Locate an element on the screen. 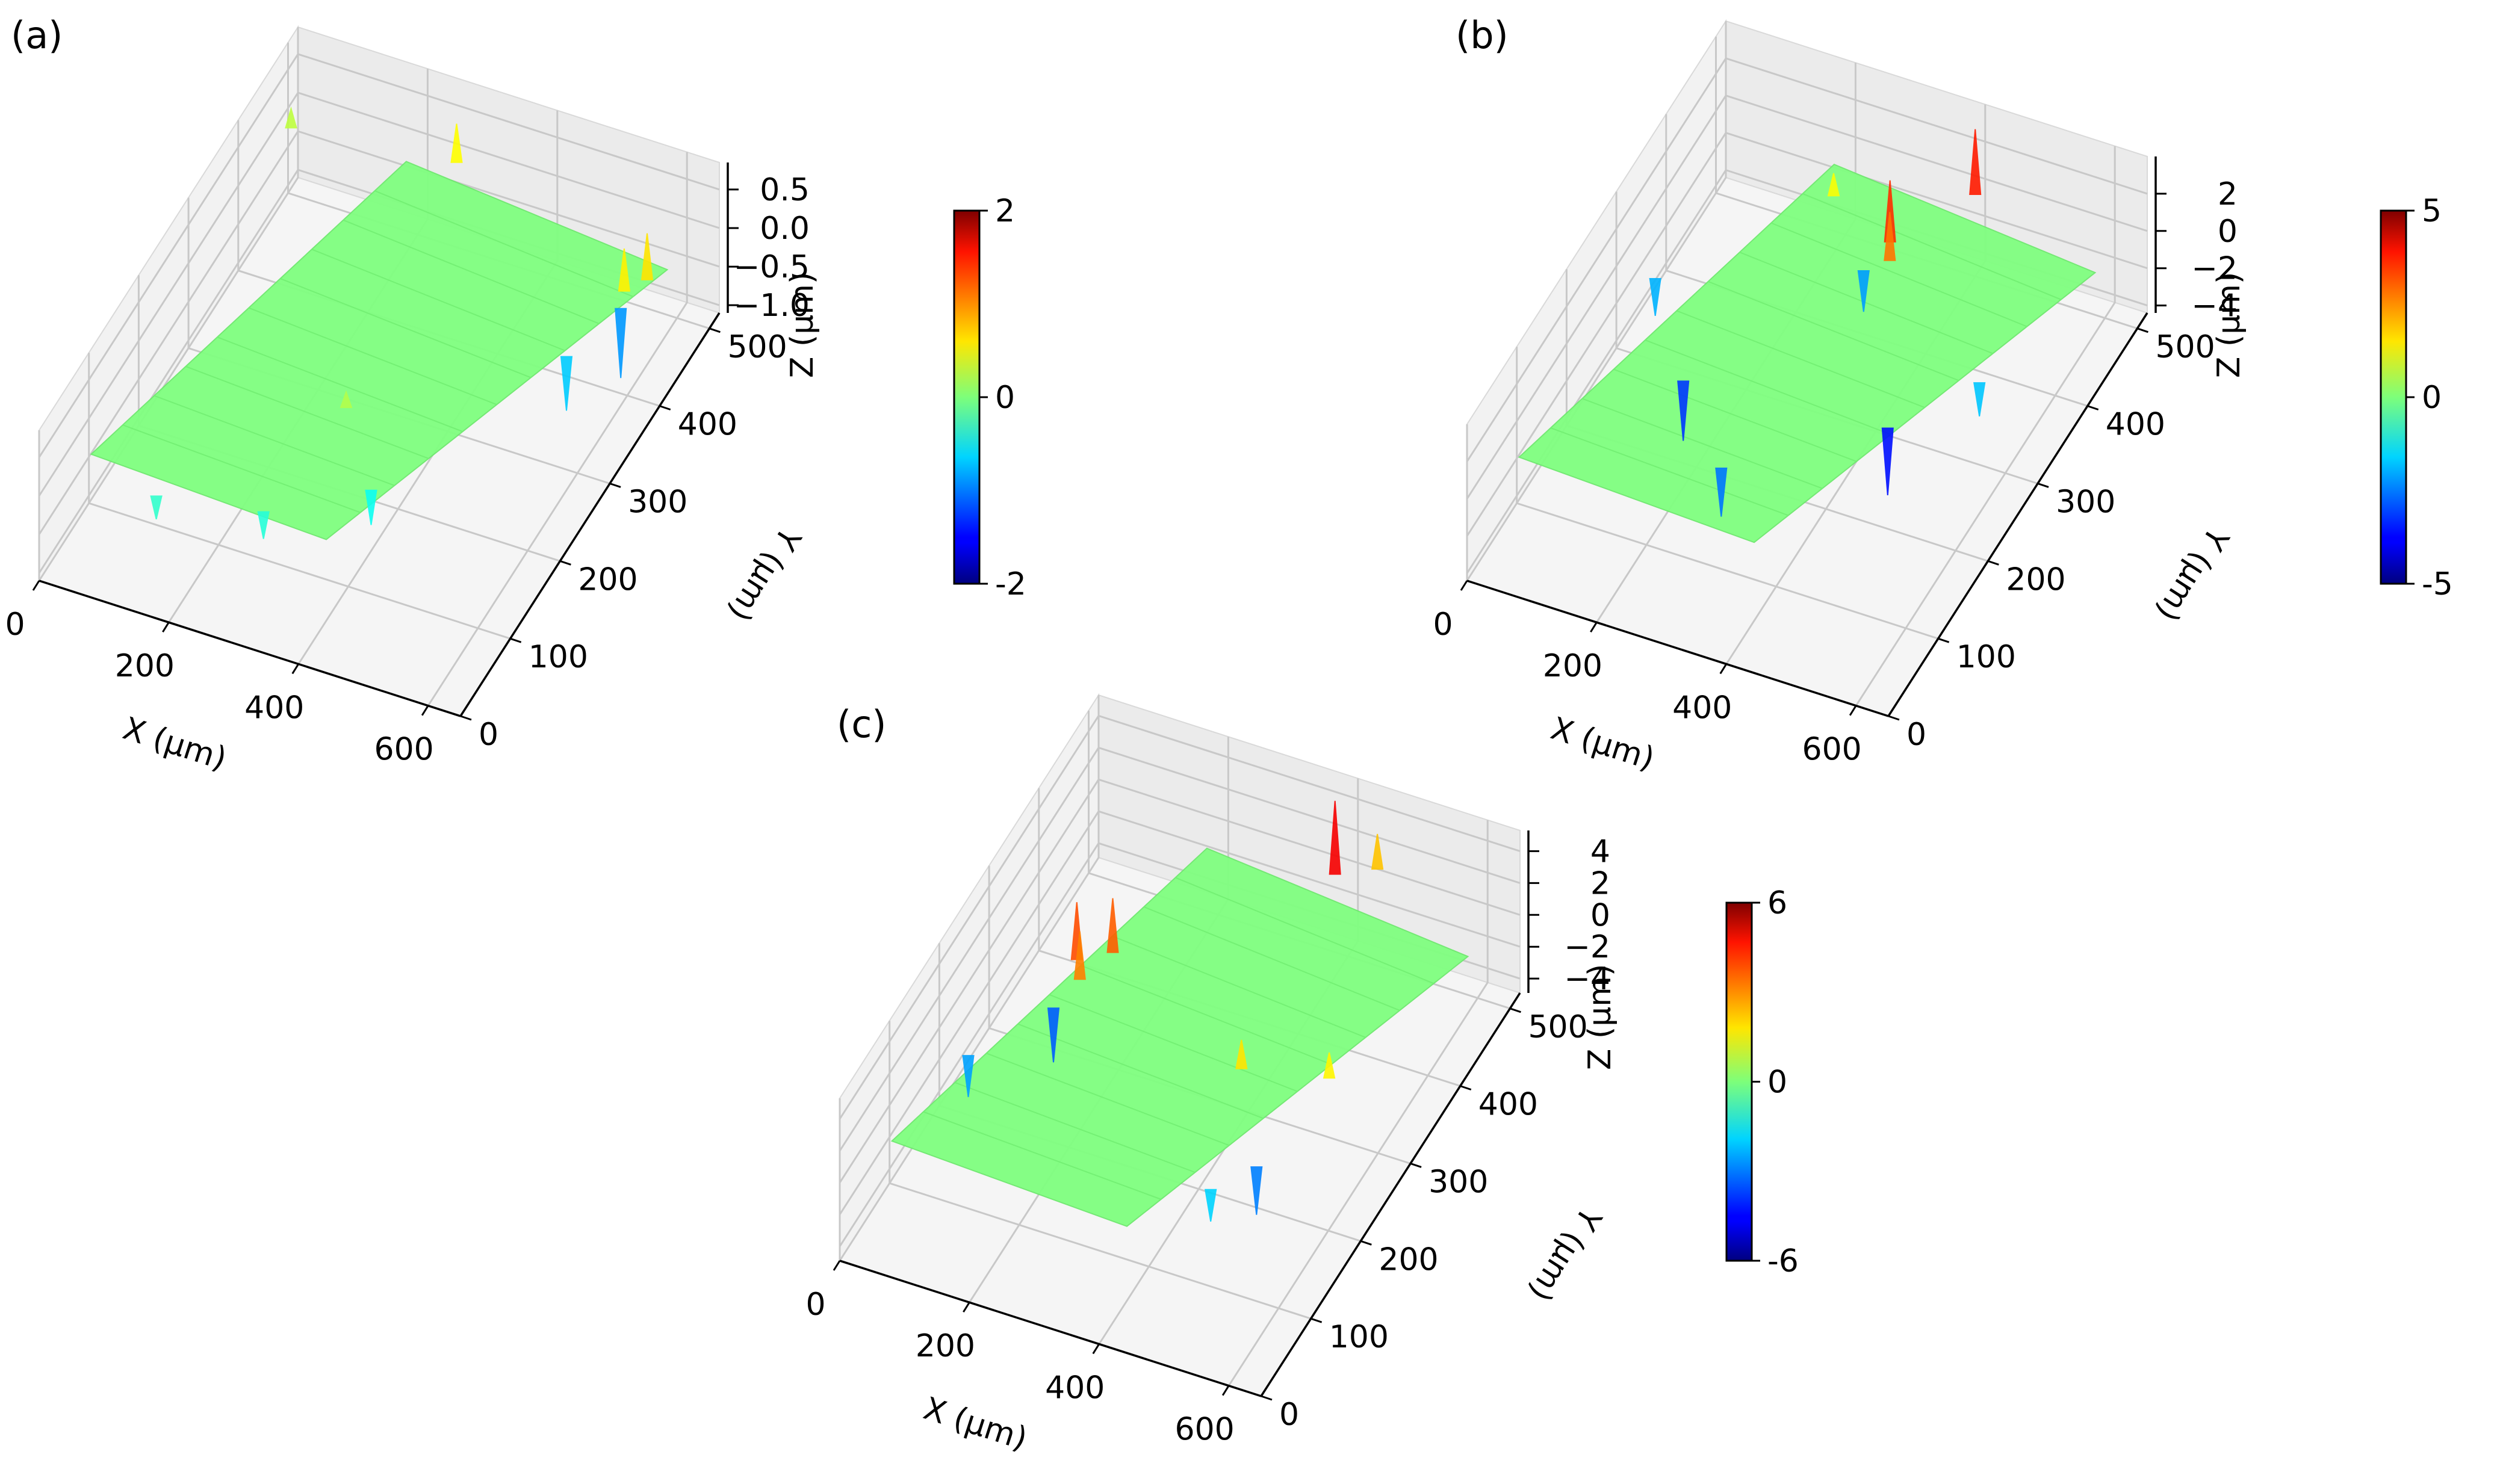 The width and height of the screenshot is (2497, 1484). z-tick-label: 4 is located at coordinates (1600, 851).